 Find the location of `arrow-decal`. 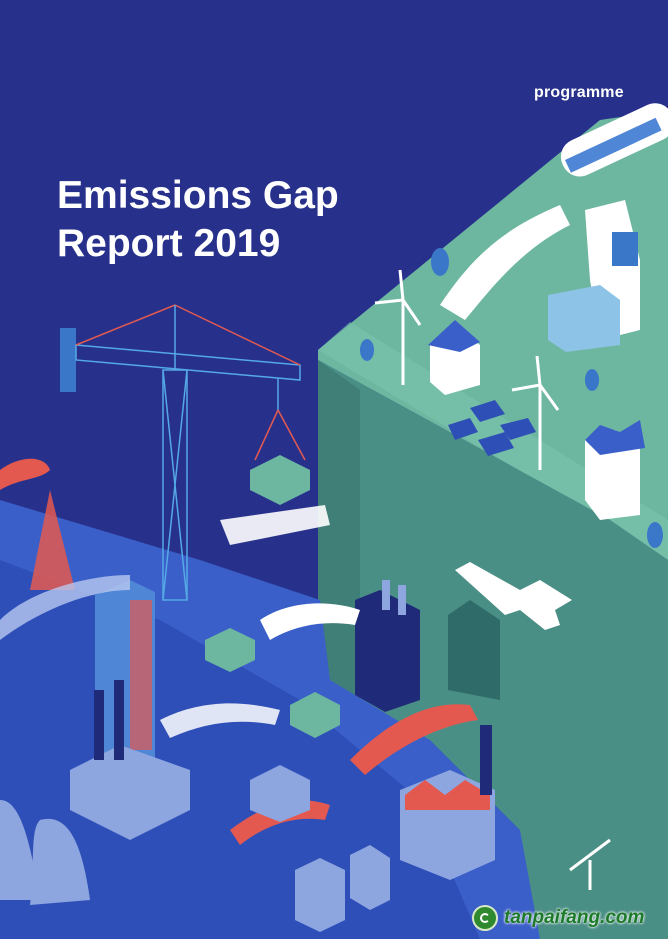

arrow-decal is located at coordinates (513, 596).